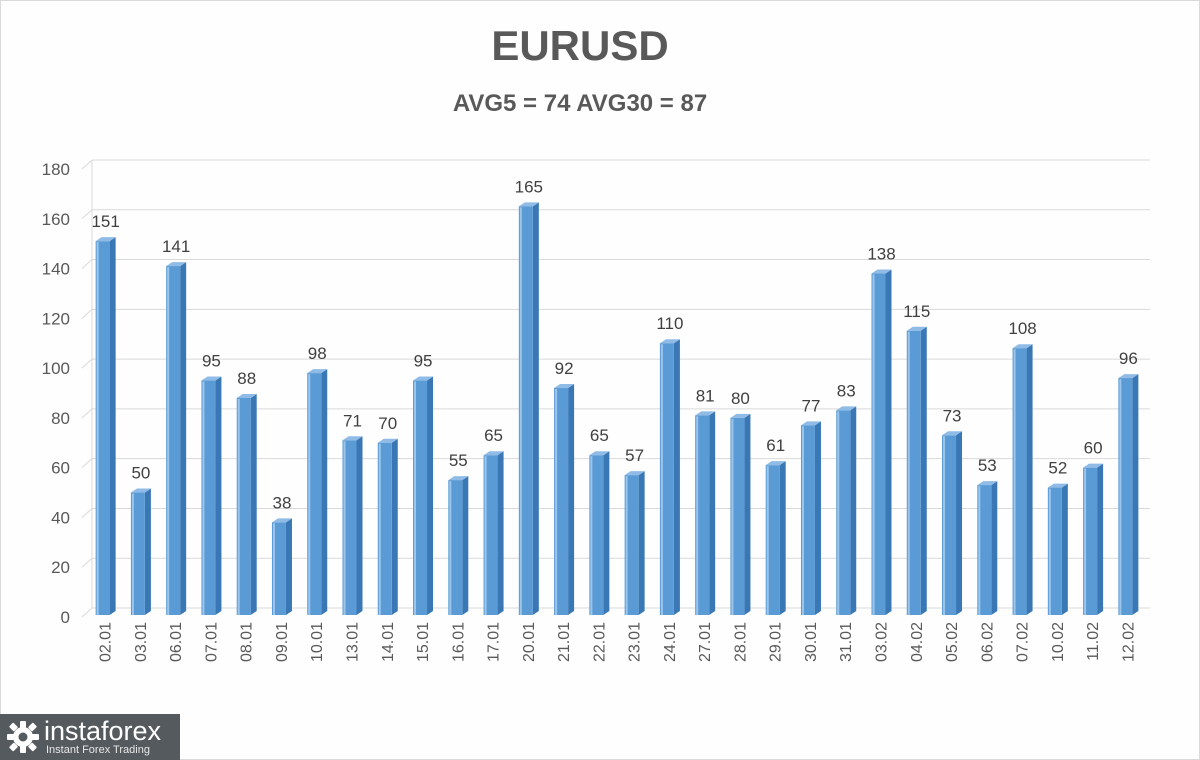  I want to click on x-tick-label: 14.01, so click(388, 642).